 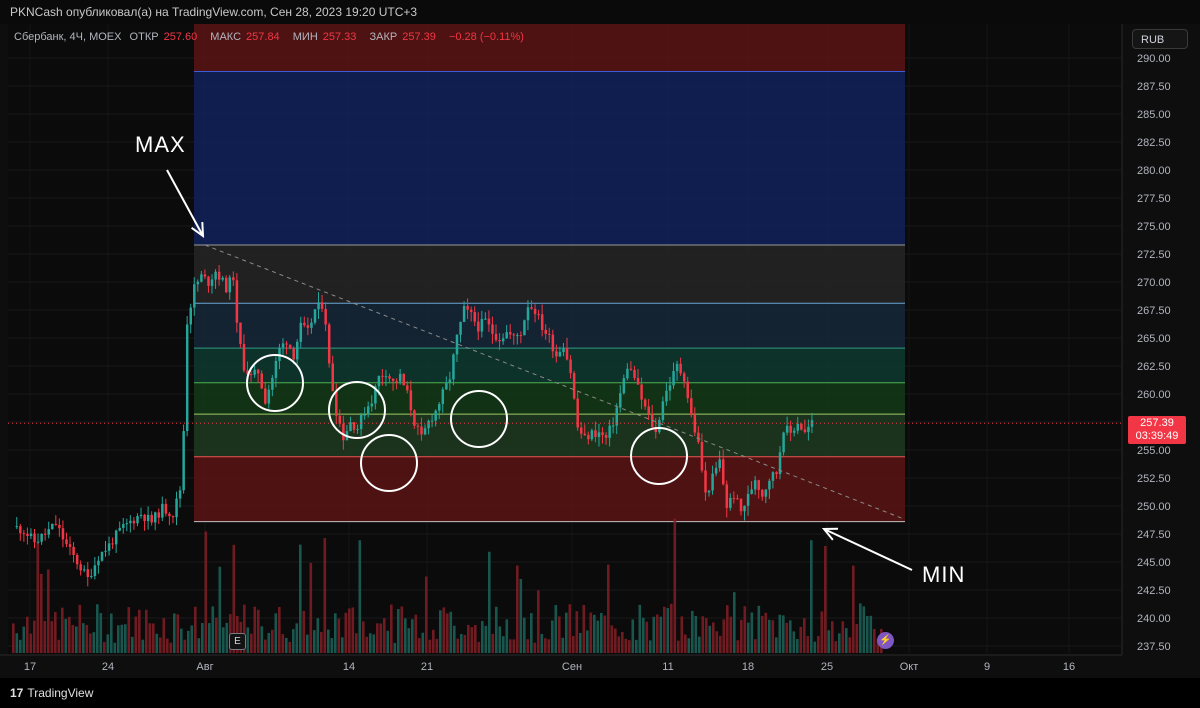 I want to click on bolt-icon: ⚡, so click(x=885, y=640).